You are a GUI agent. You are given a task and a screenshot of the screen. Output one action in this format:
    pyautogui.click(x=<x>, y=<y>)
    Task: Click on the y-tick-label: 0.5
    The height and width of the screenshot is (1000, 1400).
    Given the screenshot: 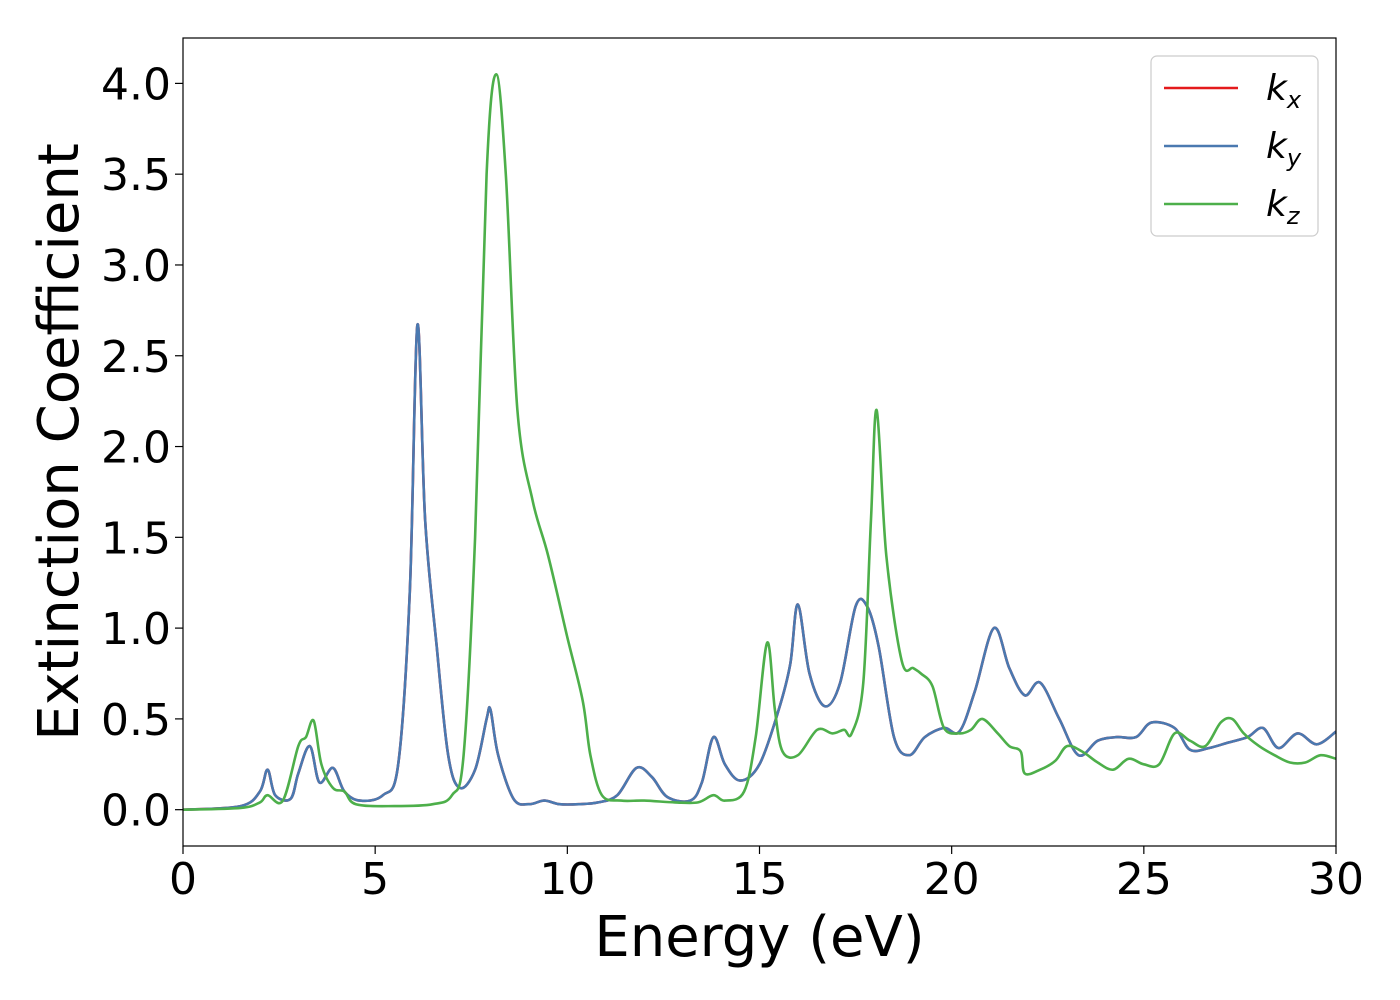 What is the action you would take?
    pyautogui.click(x=136, y=720)
    